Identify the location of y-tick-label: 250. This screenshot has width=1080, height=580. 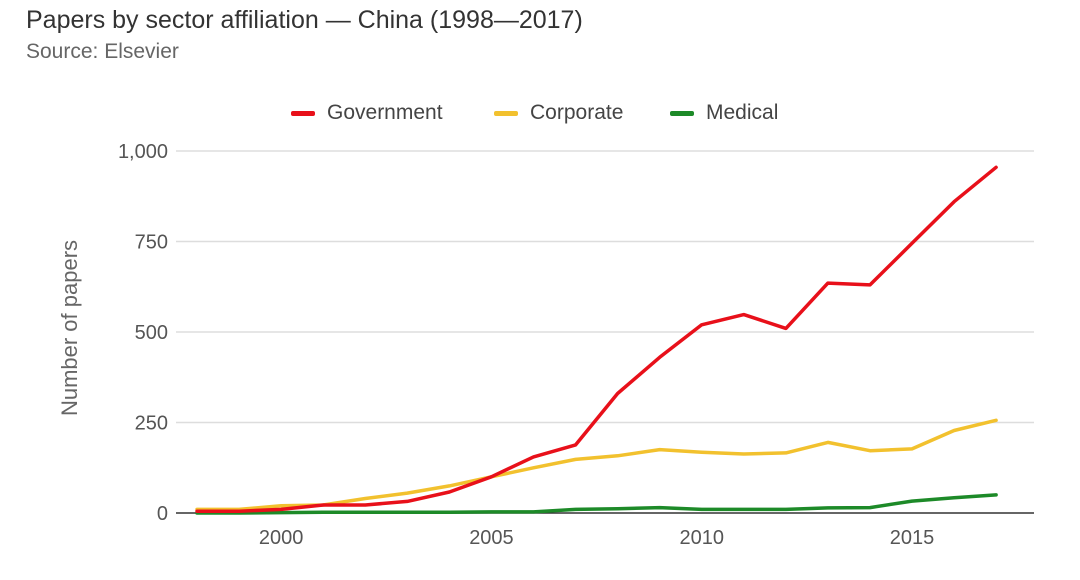
(151, 424).